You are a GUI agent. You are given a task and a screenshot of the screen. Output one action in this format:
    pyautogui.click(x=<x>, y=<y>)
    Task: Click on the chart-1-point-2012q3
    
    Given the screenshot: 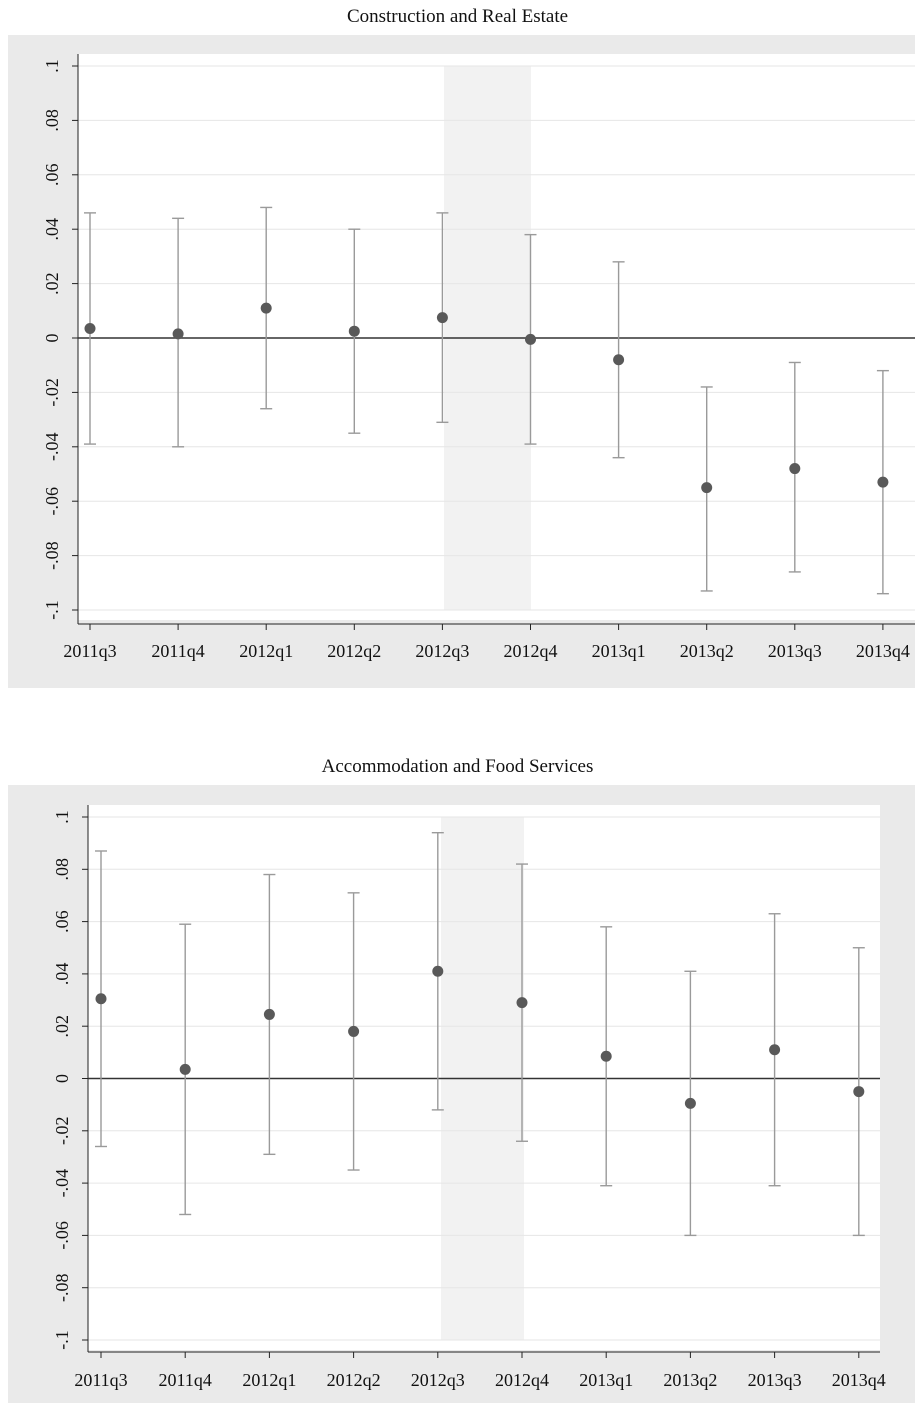 What is the action you would take?
    pyautogui.click(x=442, y=318)
    